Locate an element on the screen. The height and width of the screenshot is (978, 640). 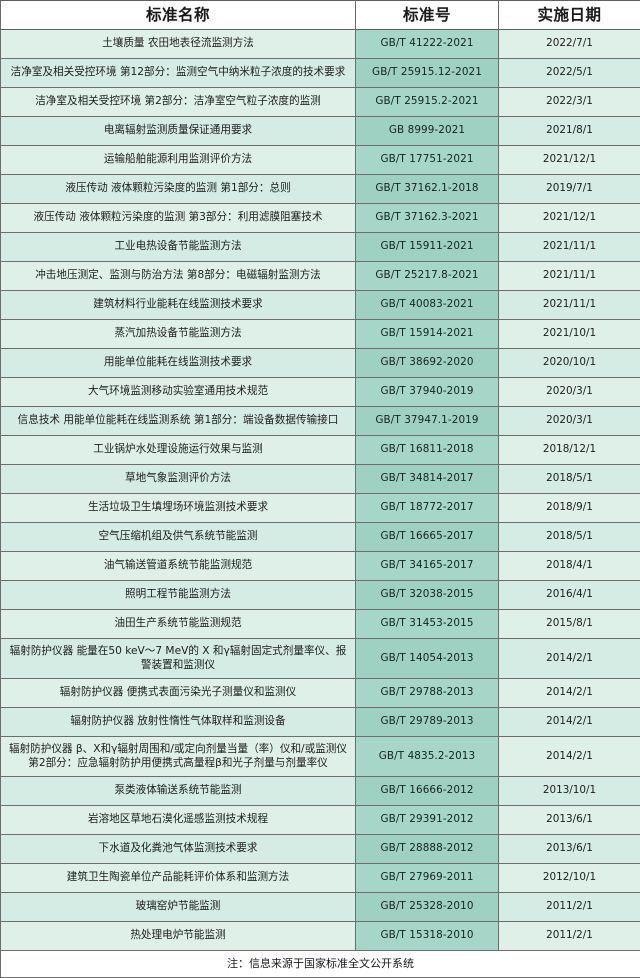
cell-standard-name: 辐射防护仪器 便携式表面污染光子测量仪和监测仪 is located at coordinates (178, 693).